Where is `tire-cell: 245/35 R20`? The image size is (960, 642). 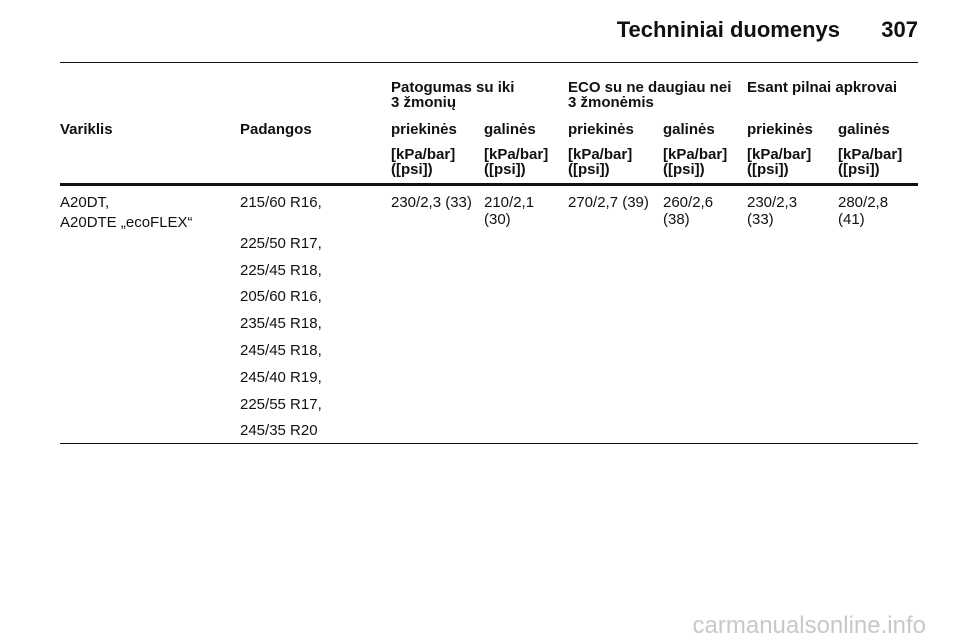
tire-cell: 245/35 R20 is located at coordinates (279, 430).